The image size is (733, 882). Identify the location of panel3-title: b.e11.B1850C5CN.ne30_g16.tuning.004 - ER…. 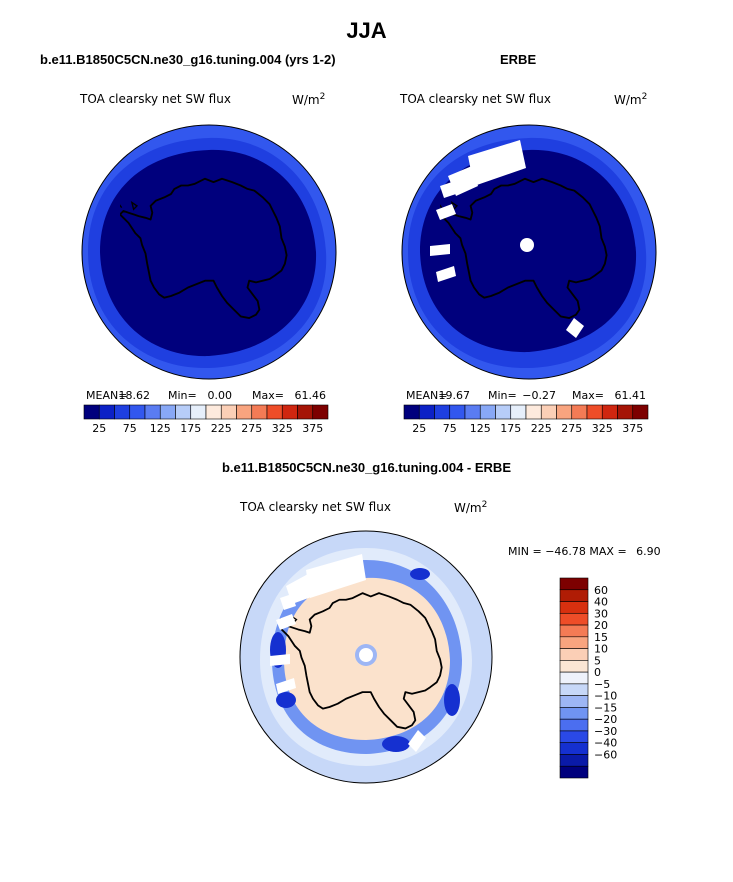
(366, 467).